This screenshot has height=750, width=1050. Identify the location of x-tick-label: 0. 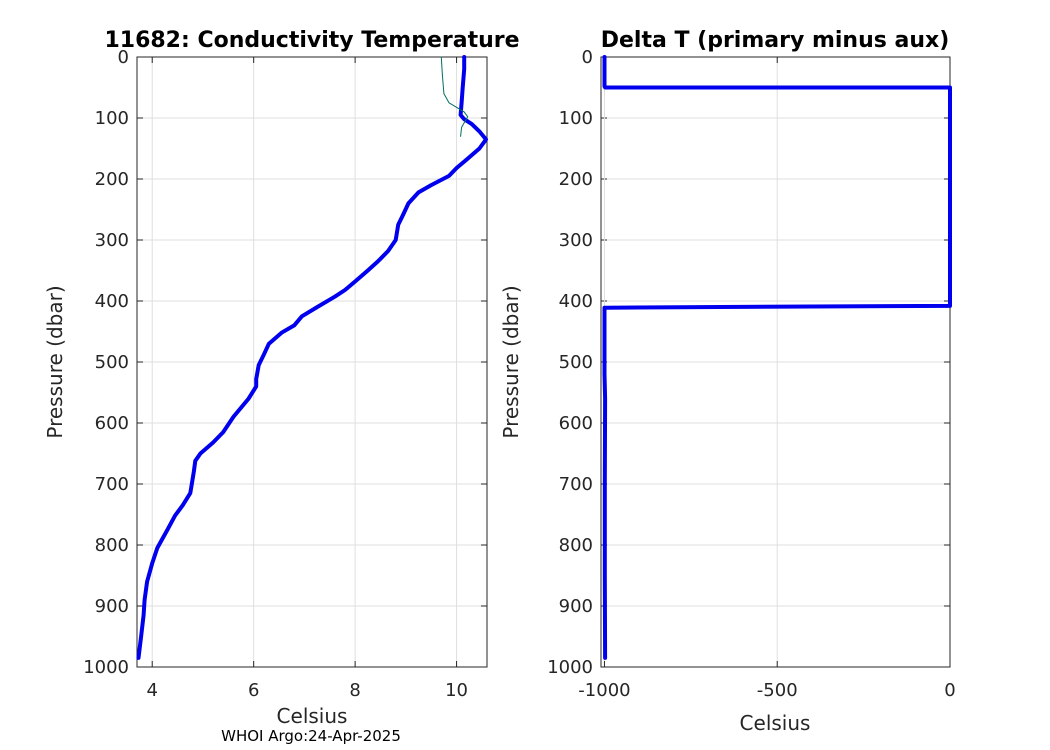
(949, 690).